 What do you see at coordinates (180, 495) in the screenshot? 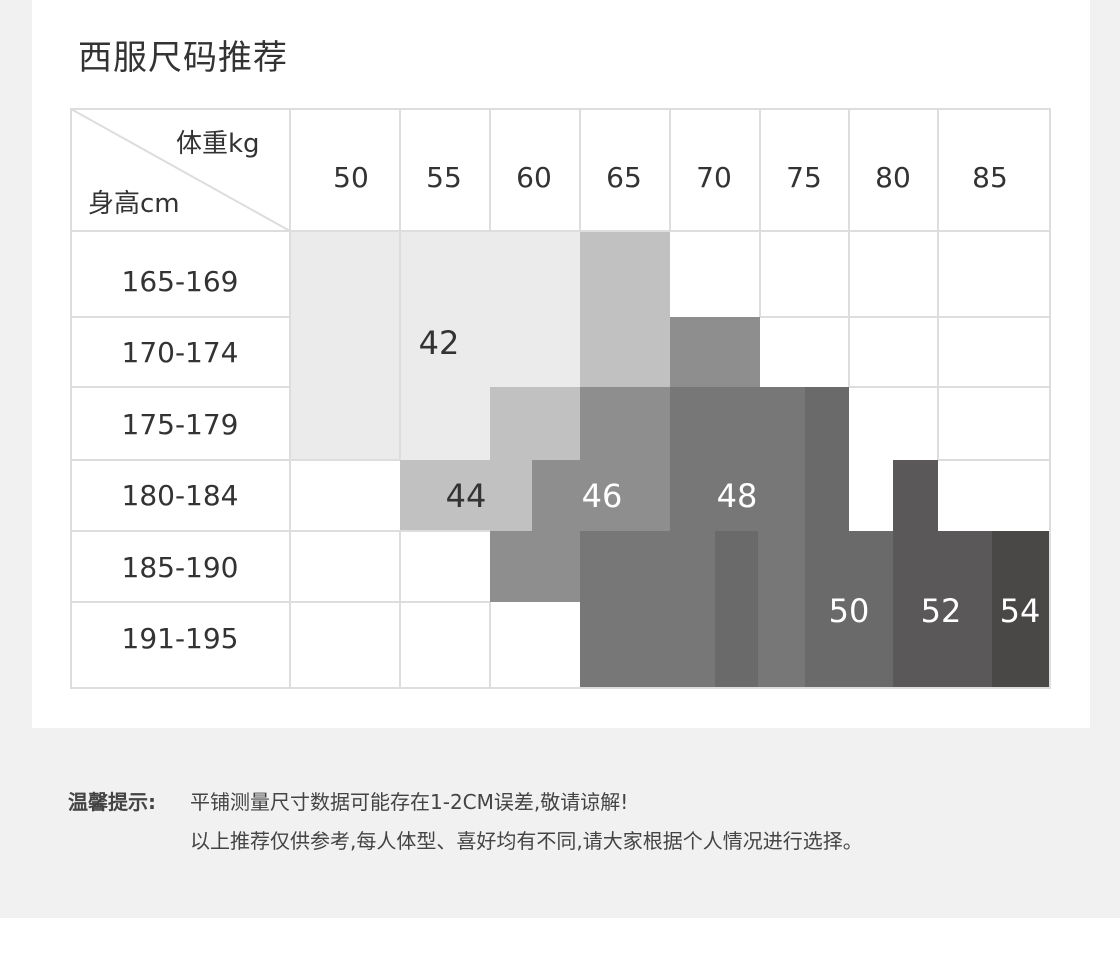
I see `height-row-label: 180-184` at bounding box center [180, 495].